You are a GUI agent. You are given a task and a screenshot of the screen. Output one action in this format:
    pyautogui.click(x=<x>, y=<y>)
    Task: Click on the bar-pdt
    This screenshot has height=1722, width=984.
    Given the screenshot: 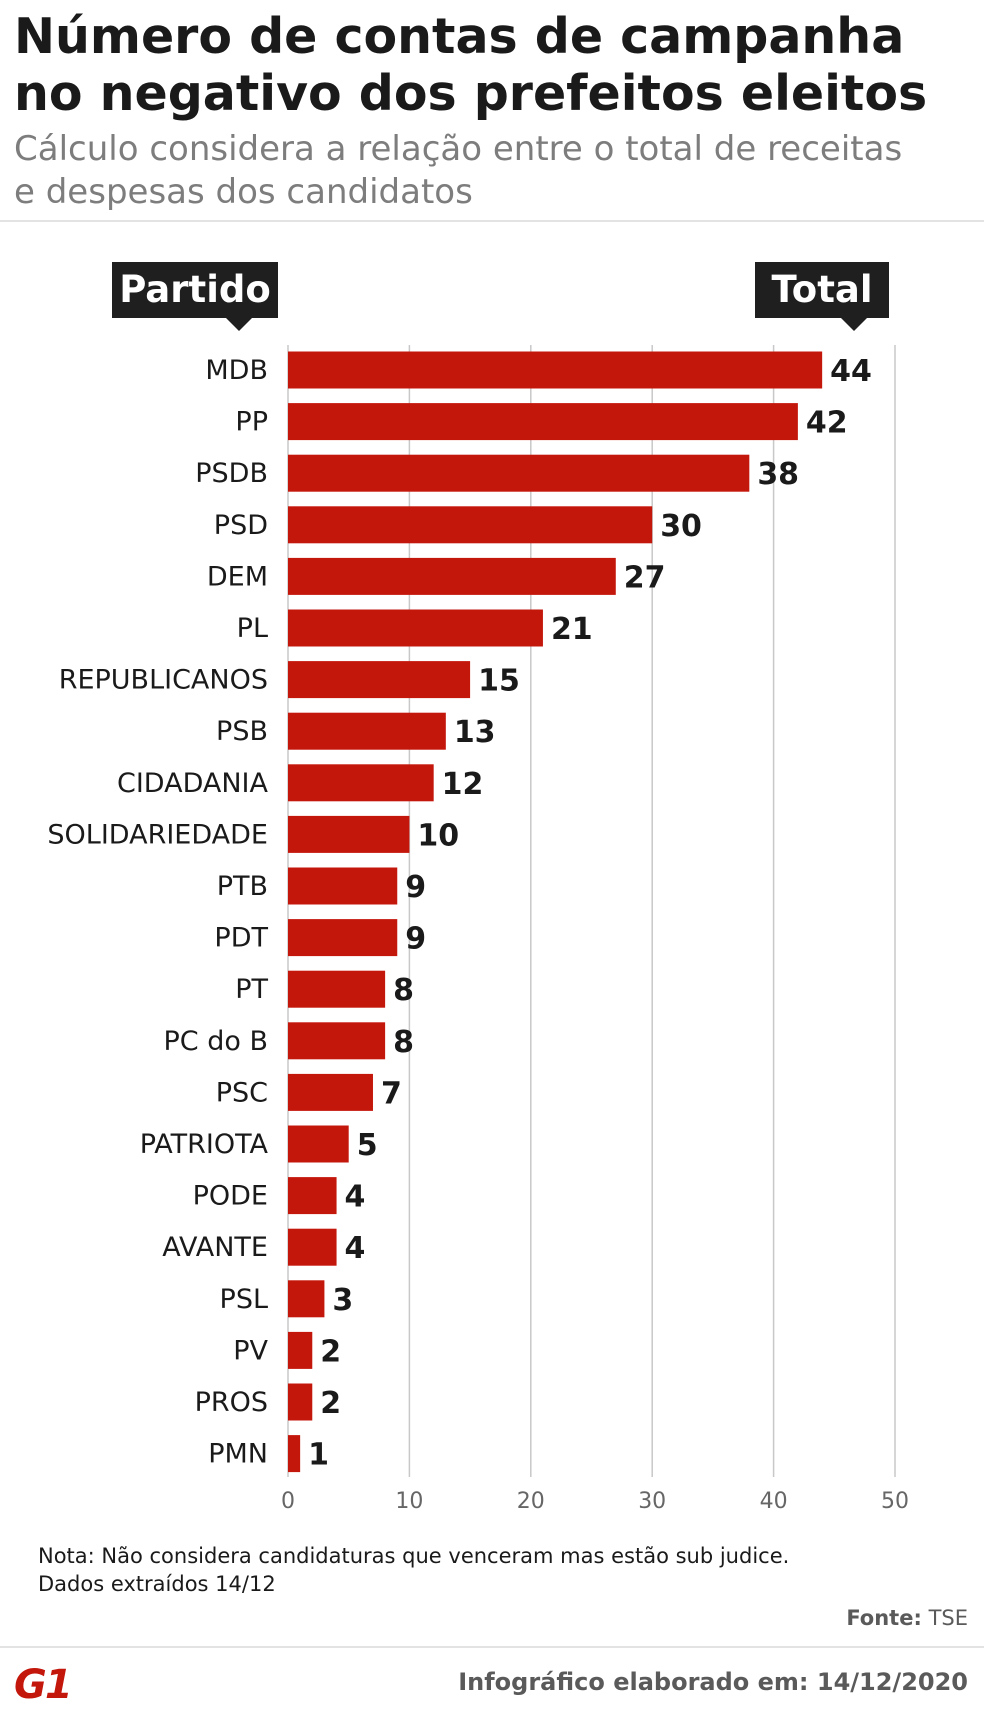 What is the action you would take?
    pyautogui.click(x=343, y=938)
    